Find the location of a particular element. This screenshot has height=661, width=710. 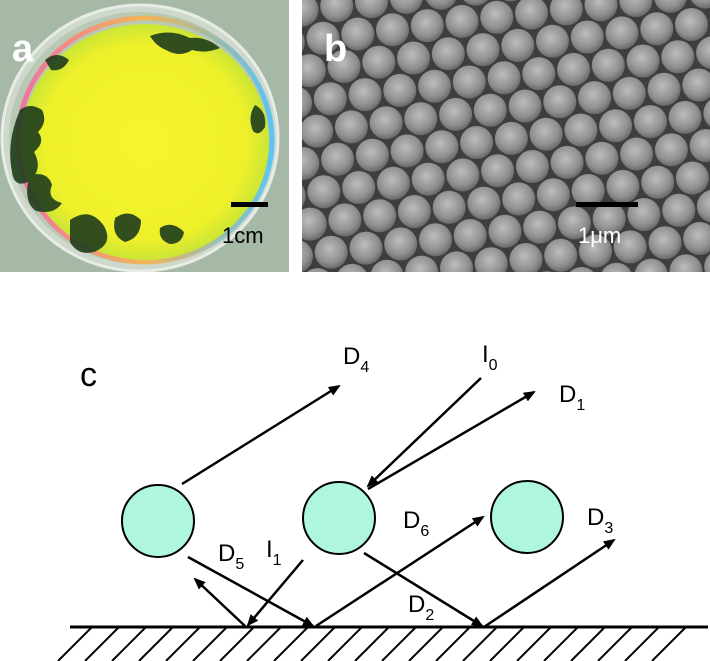

label-d4: D4 is located at coordinates (356, 359).